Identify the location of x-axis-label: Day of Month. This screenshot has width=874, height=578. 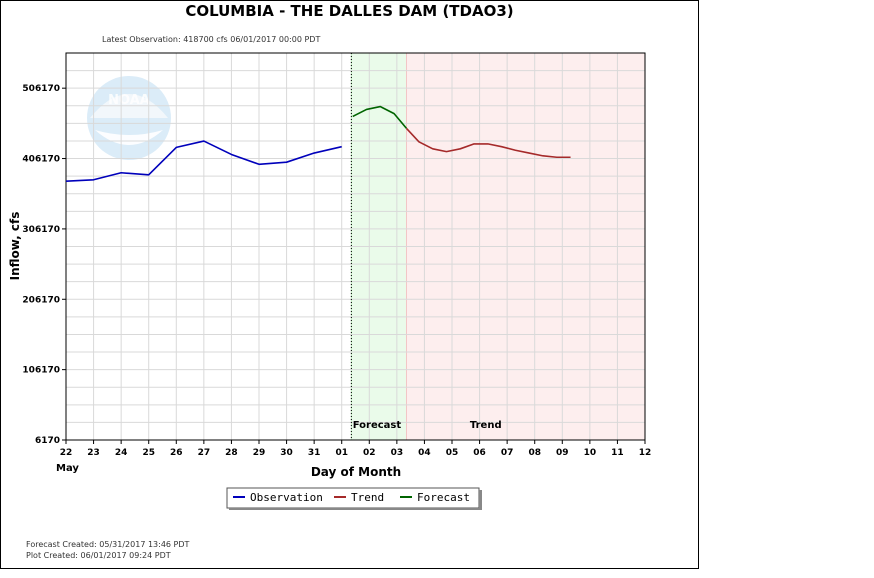
(356, 472).